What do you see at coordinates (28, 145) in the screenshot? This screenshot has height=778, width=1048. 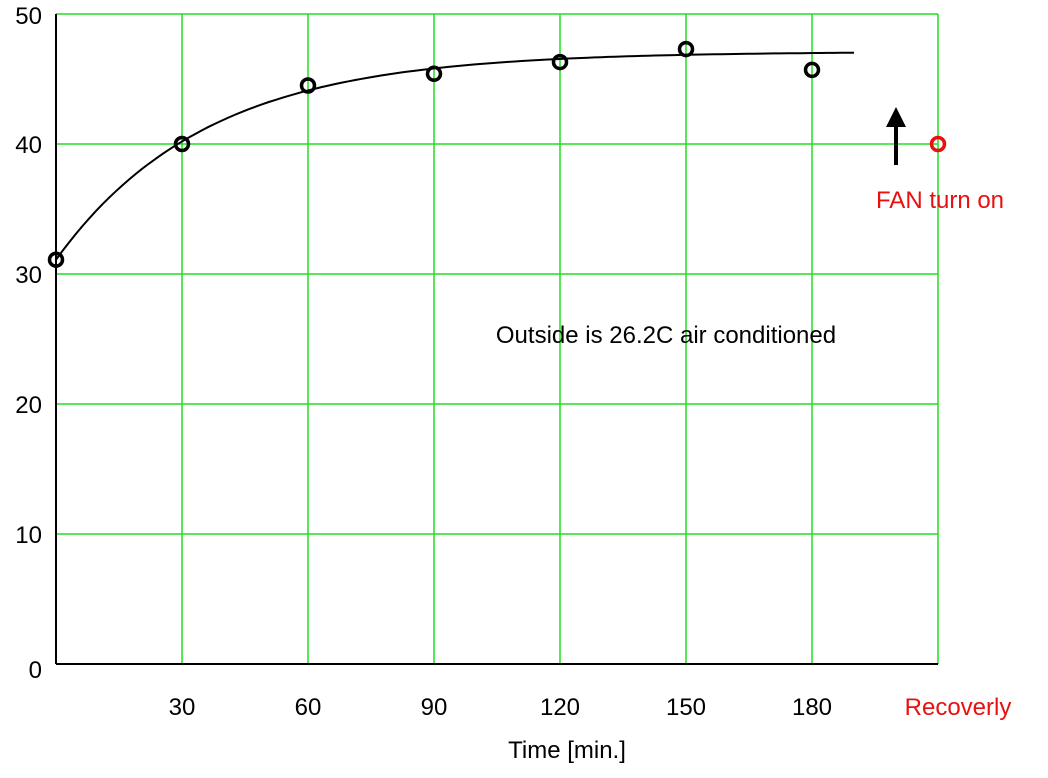 I see `y-tick-label: 40` at bounding box center [28, 145].